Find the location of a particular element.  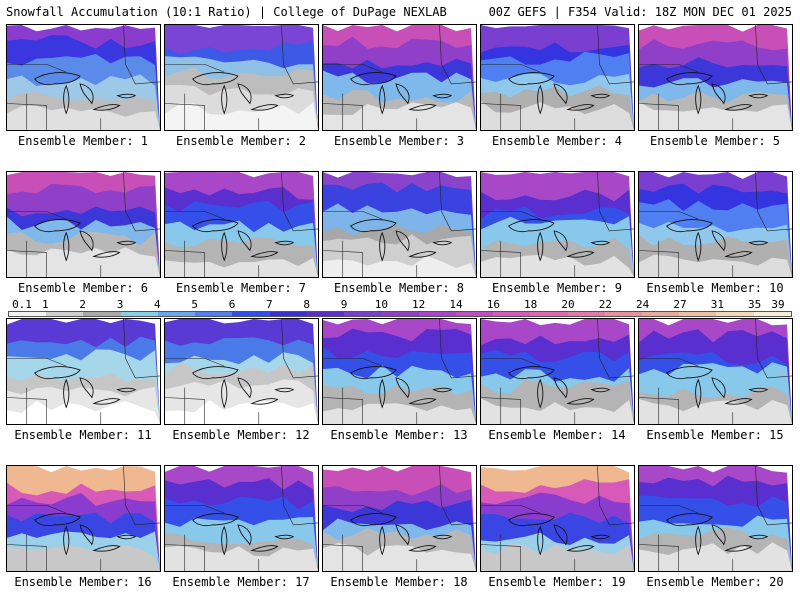

colorbar-tick-label: 14 is located at coordinates (456, 304).